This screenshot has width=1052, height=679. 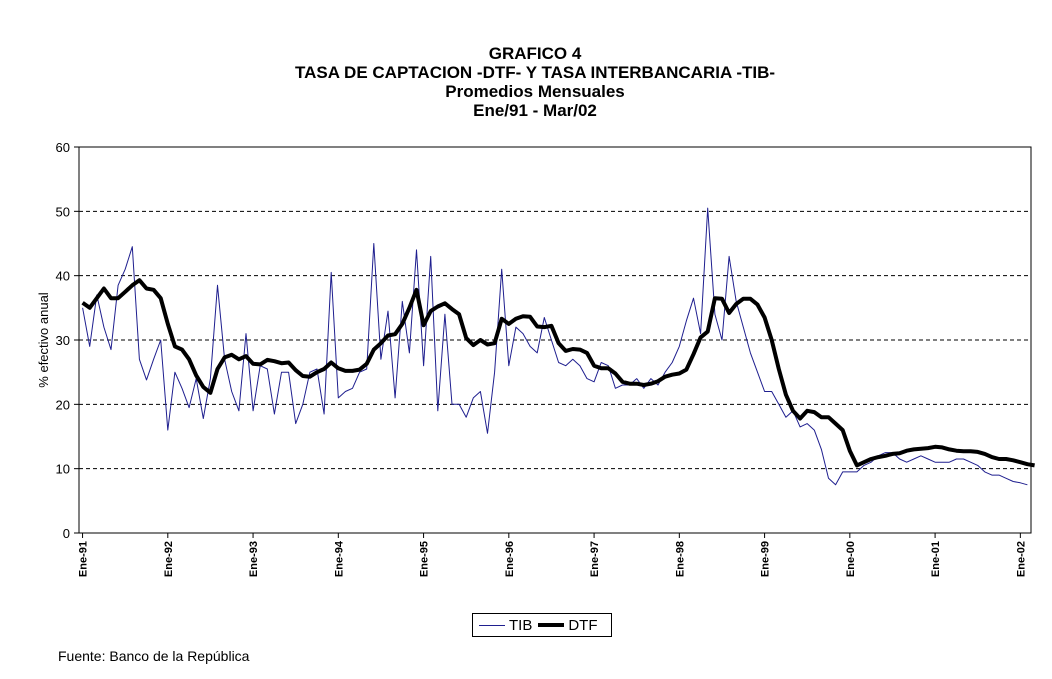 I want to click on legend-item-tib: TIB, so click(x=502, y=625).